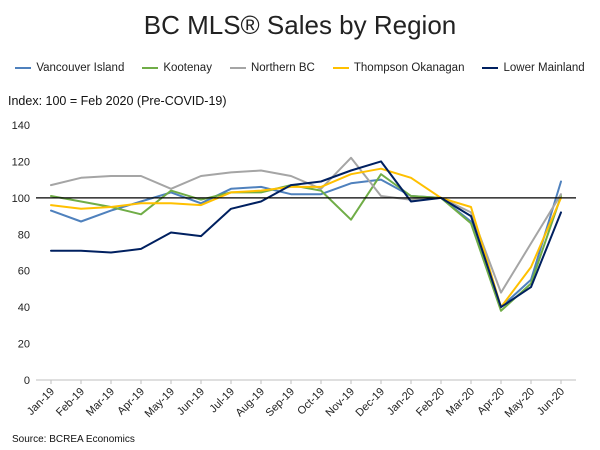 The width and height of the screenshot is (600, 450). I want to click on source-note: Source: BCREA Economics, so click(73, 439).